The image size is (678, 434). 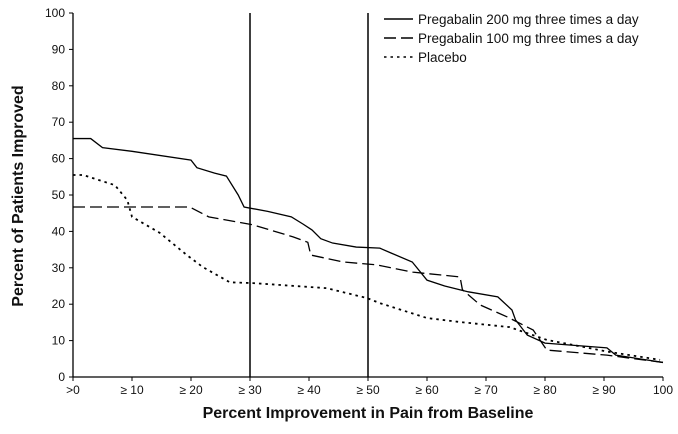 I want to click on x-tick-label: ≥ 60, so click(x=427, y=390).